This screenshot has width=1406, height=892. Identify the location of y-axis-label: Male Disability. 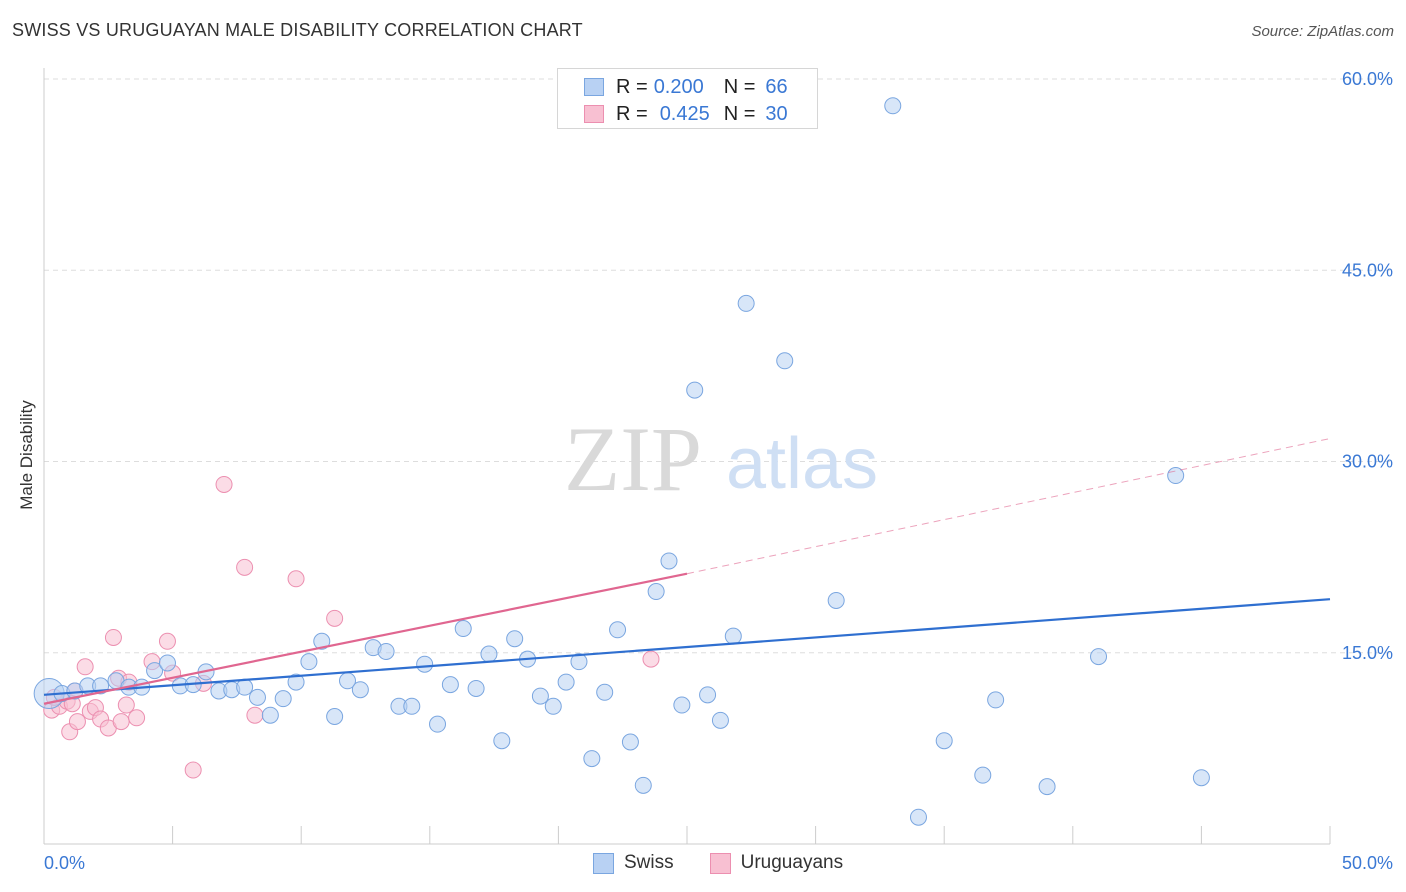
(26, 455).